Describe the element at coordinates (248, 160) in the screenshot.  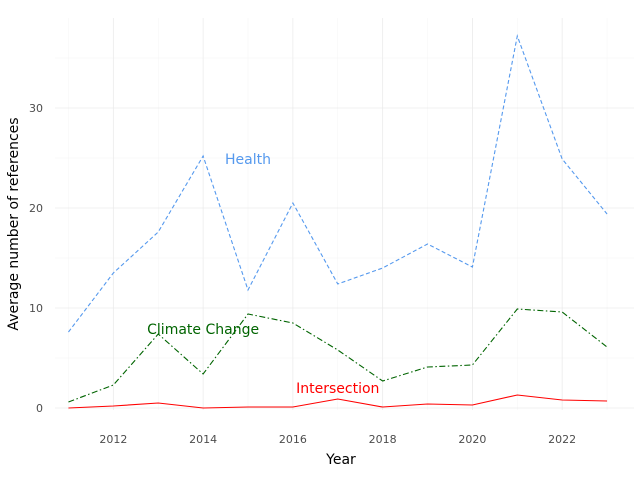
I see `health-label: Health` at that location.